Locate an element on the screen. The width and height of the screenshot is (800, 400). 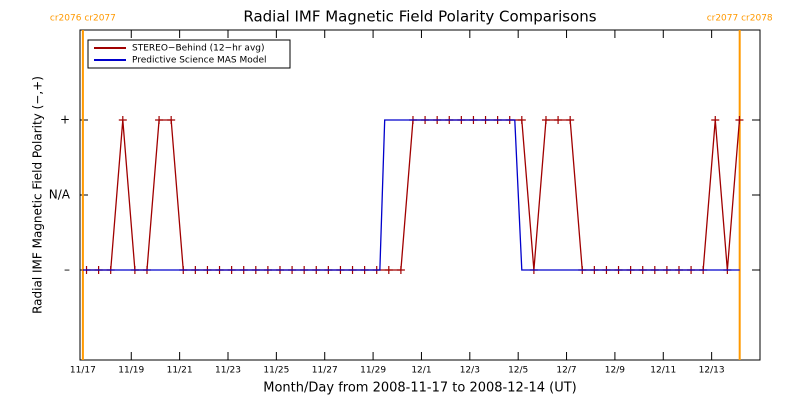
boundary-label: cr2076 cr2077 is located at coordinates (83, 19).